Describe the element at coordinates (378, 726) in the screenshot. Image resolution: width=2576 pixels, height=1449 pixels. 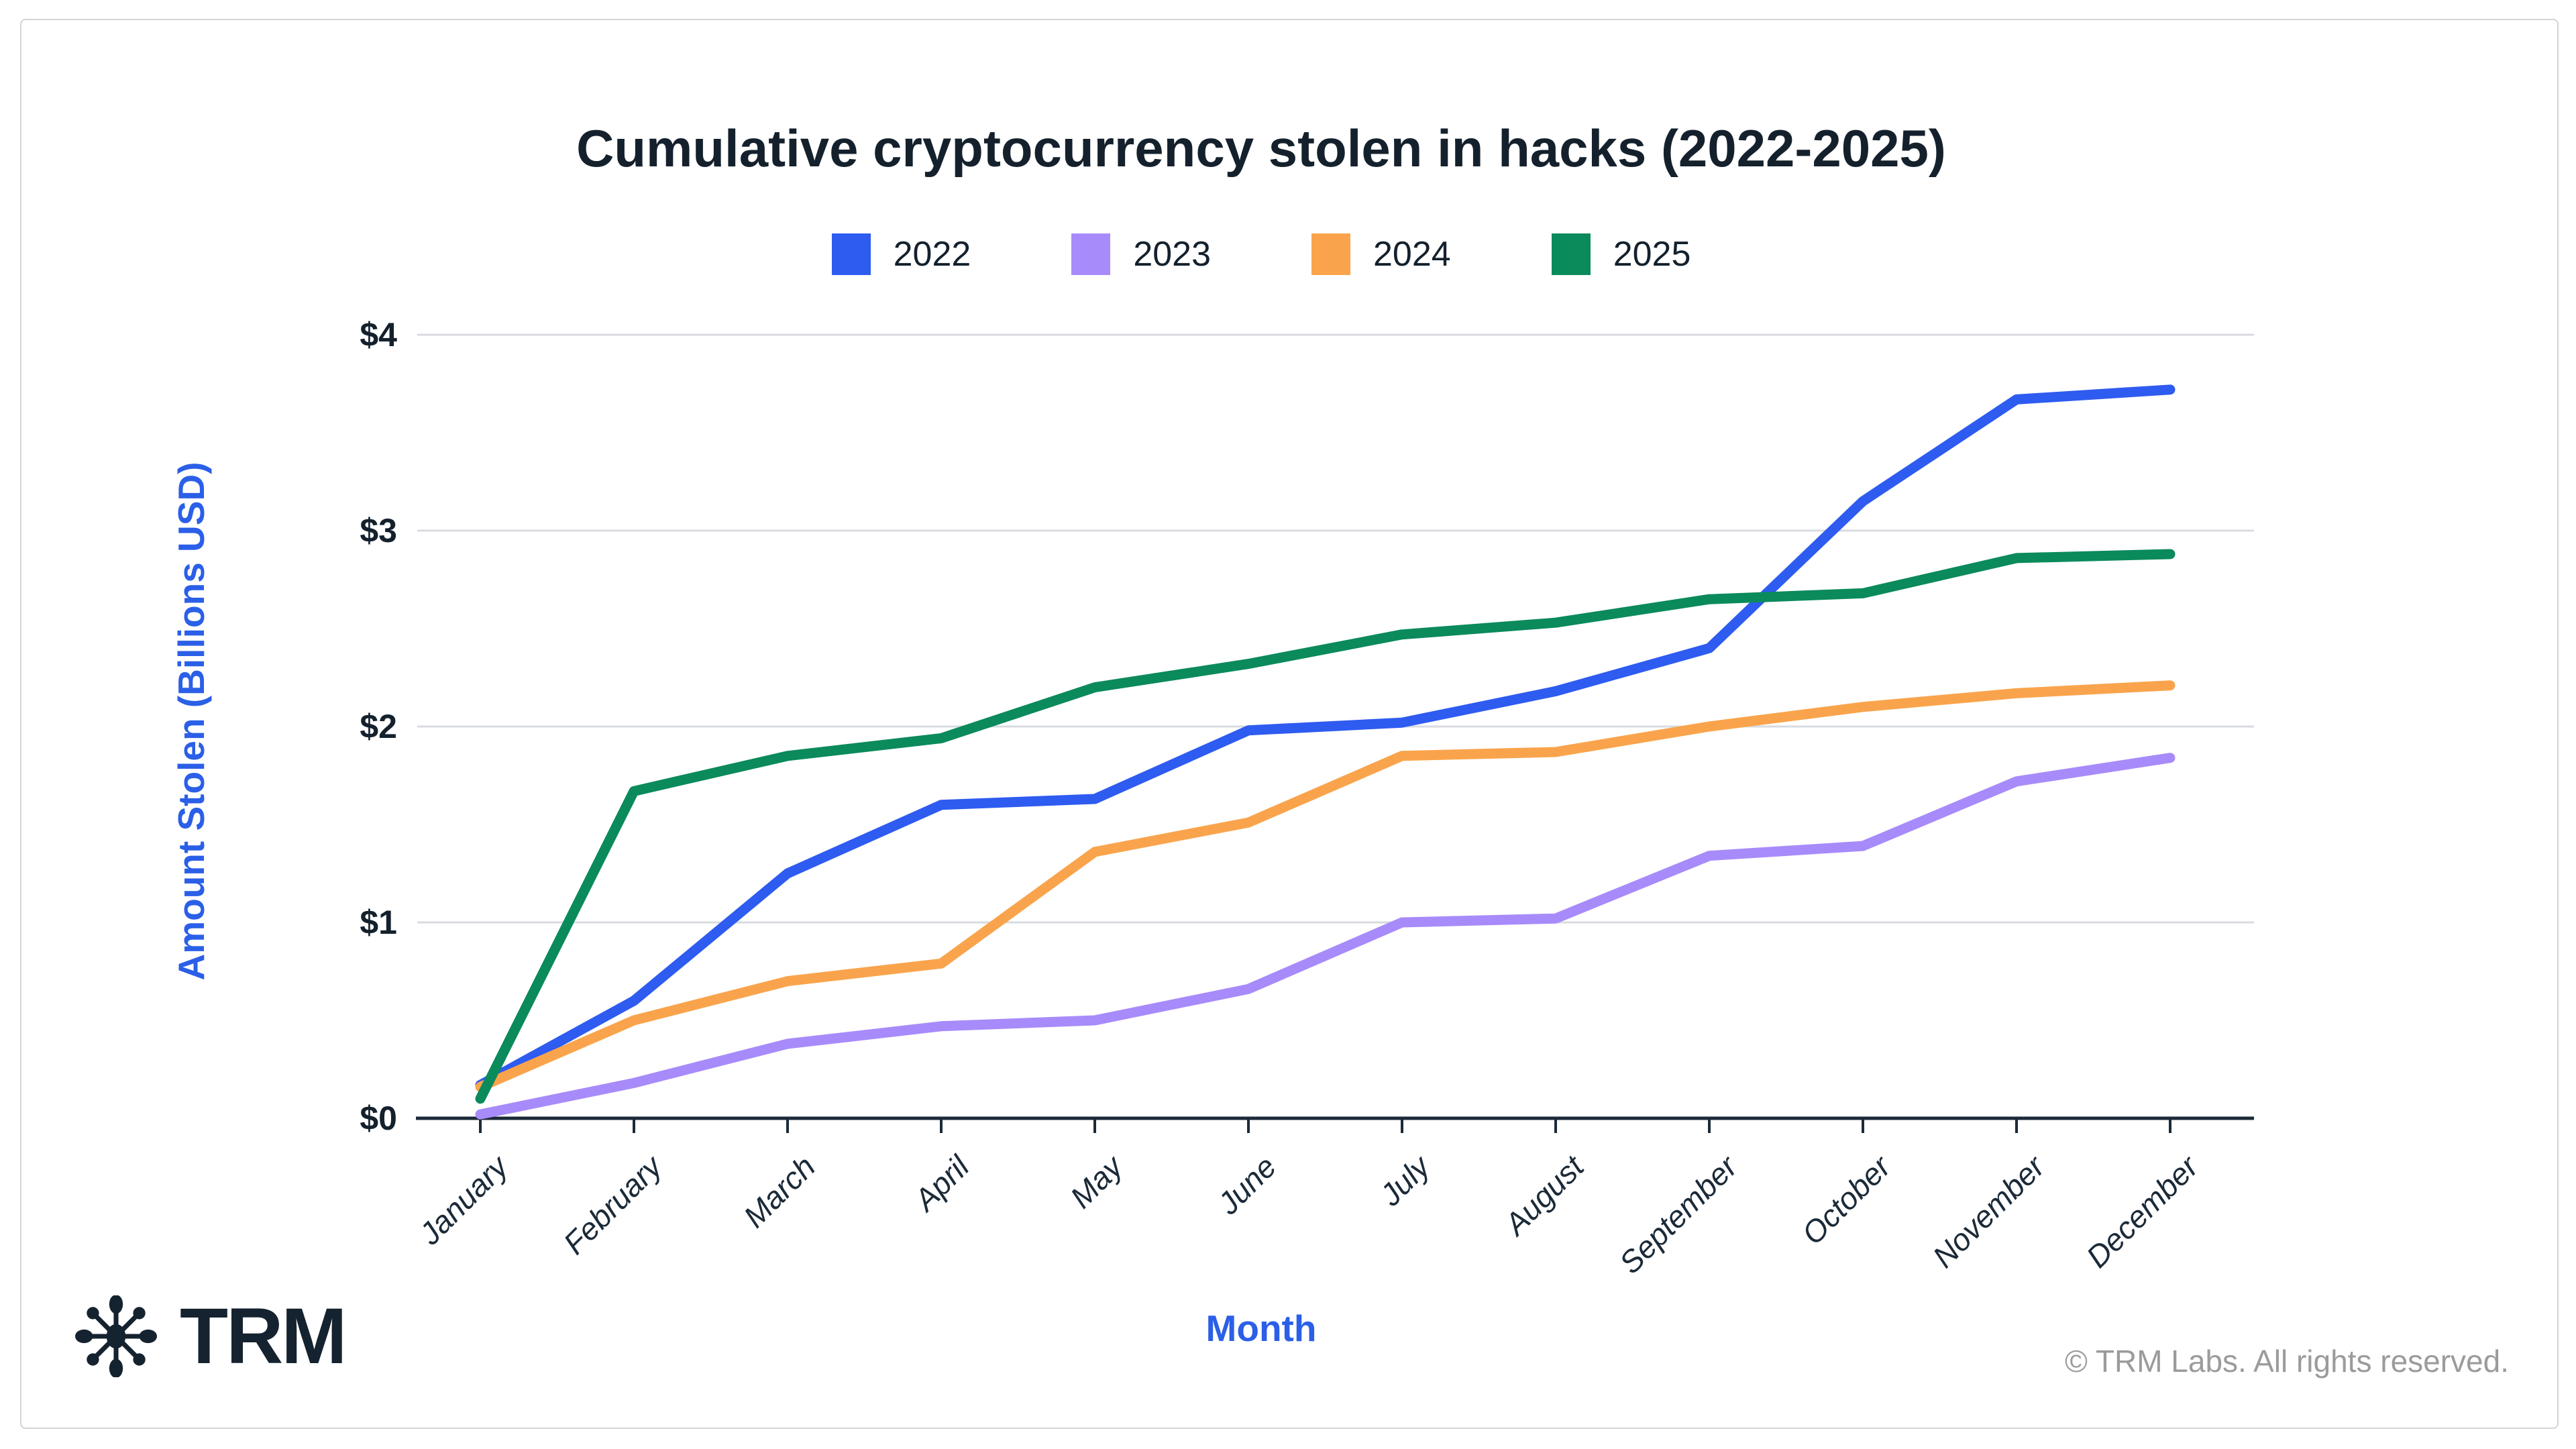
I see `y-tick-label-$2: $2` at that location.